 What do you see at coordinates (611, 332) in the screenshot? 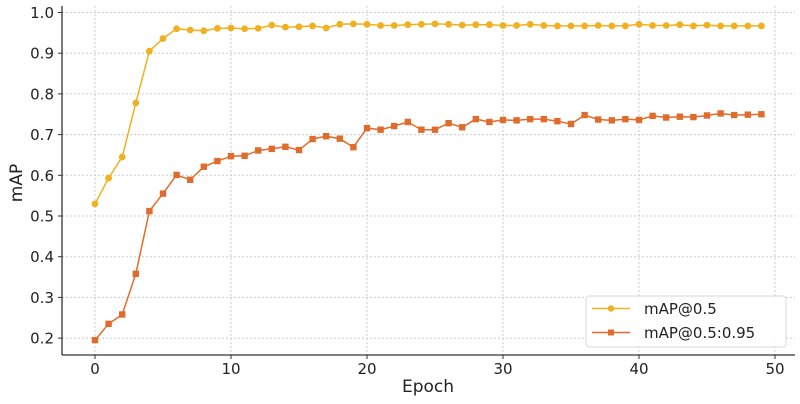
I see `square-marker-icon` at bounding box center [611, 332].